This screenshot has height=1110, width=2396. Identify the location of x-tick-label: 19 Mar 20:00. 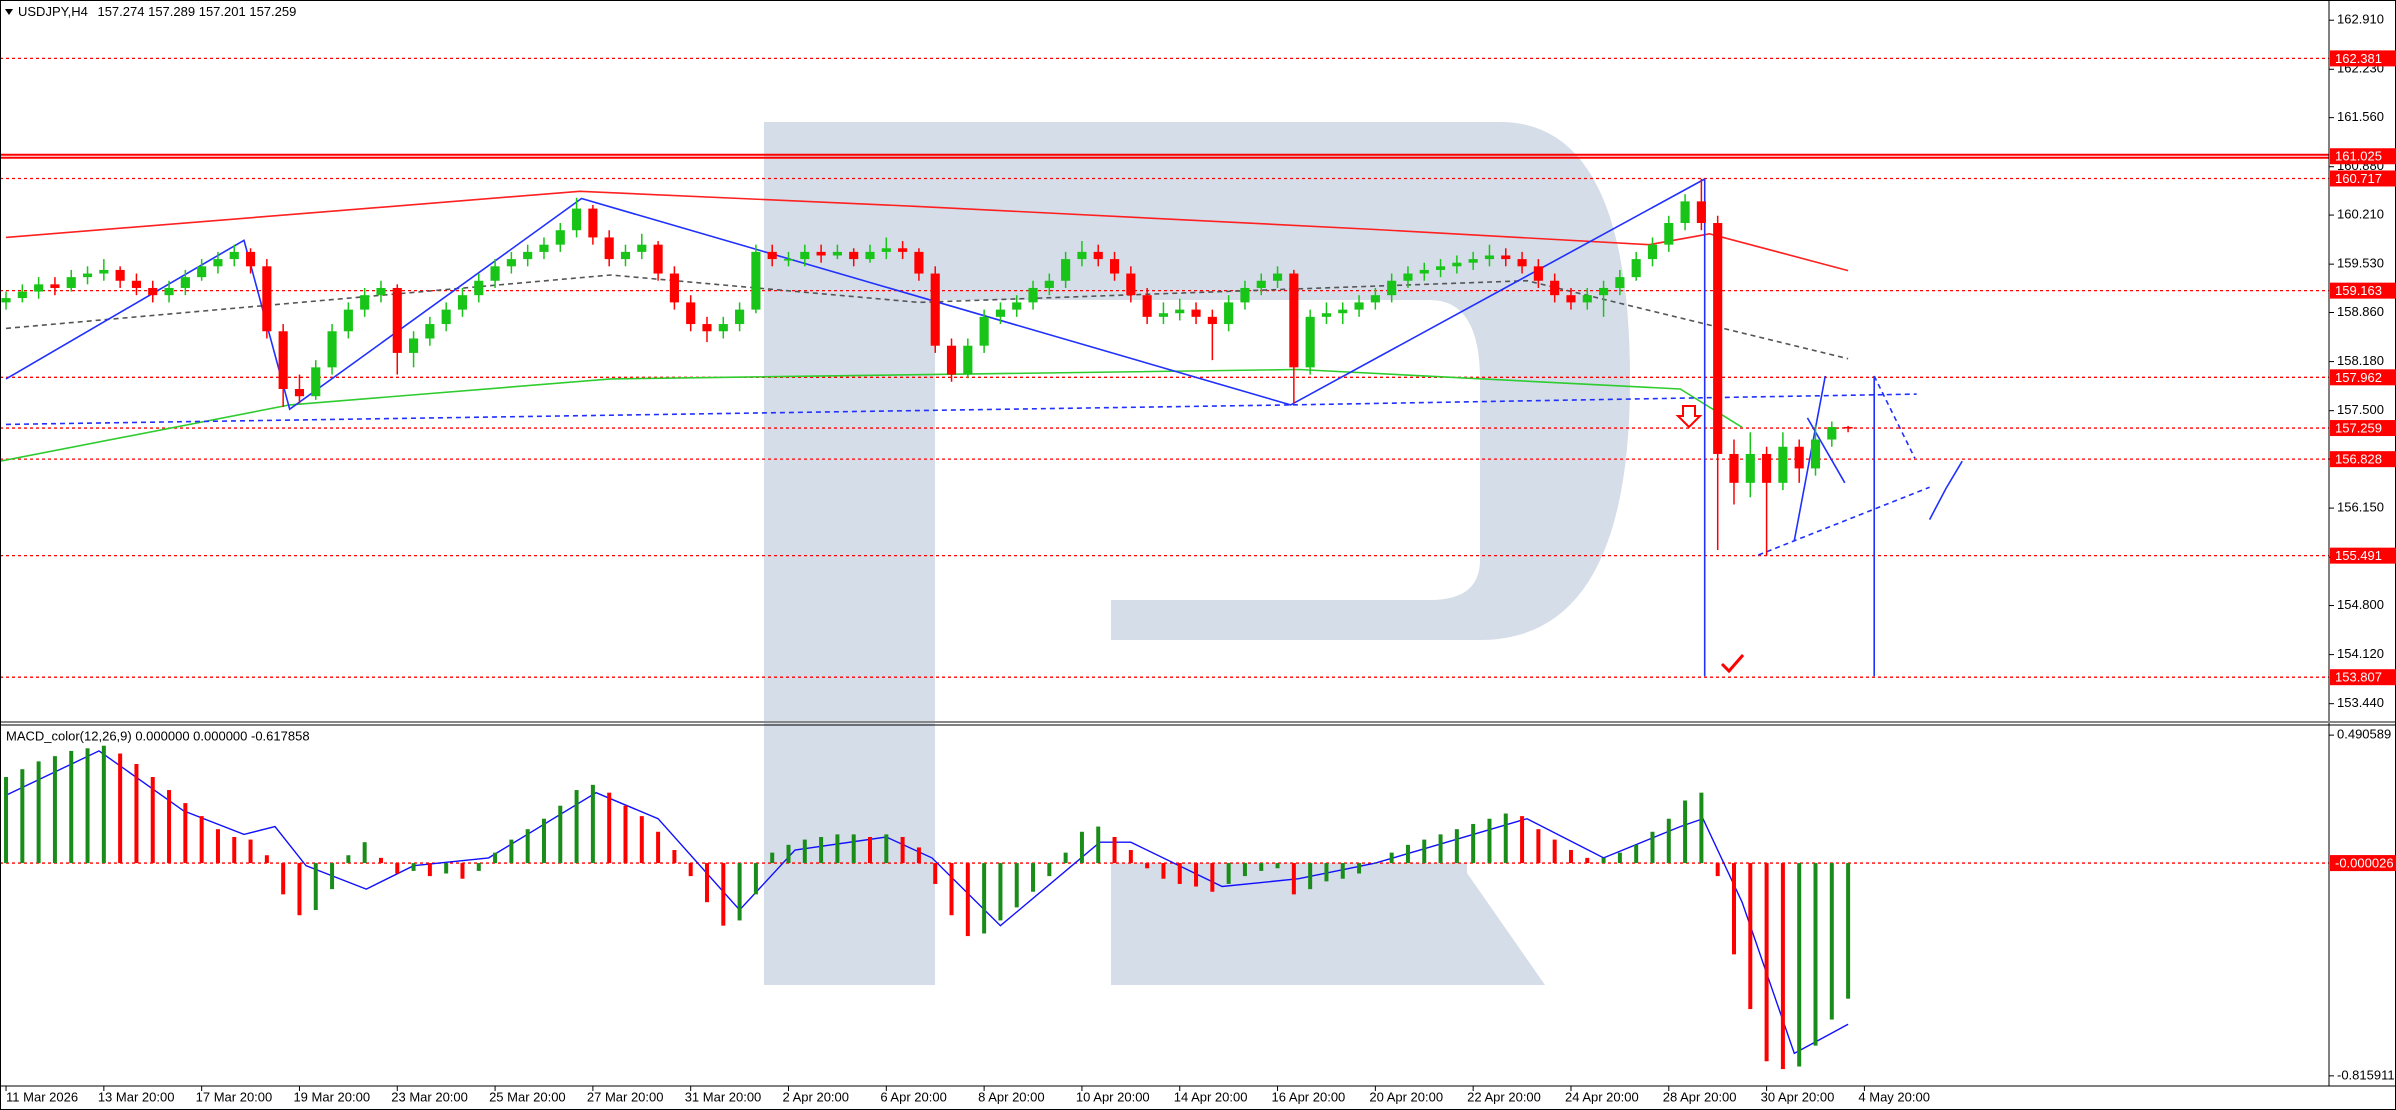
(331, 1096).